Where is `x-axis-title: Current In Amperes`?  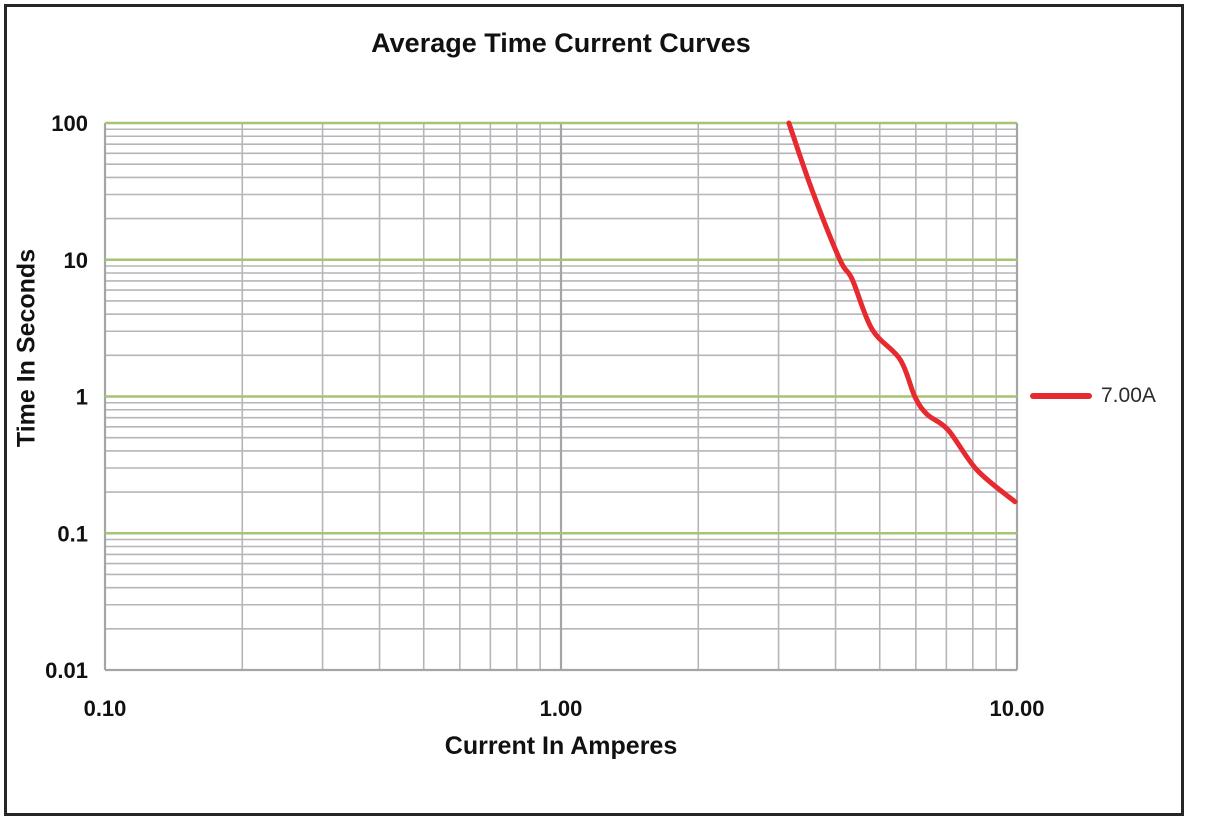 x-axis-title: Current In Amperes is located at coordinates (561, 746).